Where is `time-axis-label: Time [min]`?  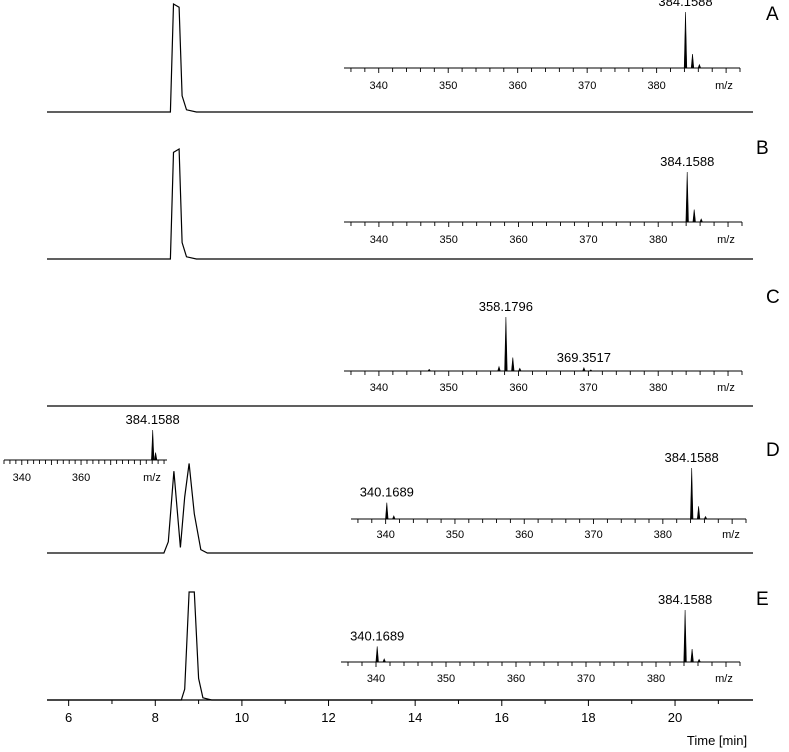
time-axis-label: Time [min] is located at coordinates (717, 740).